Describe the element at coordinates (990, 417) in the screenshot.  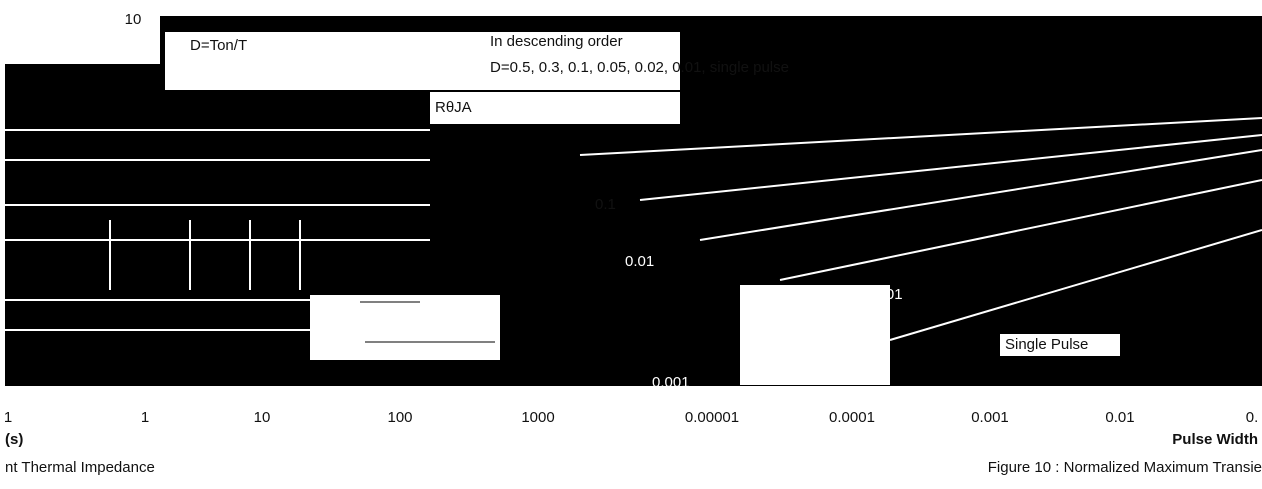
I see `x-tick-label: 0.001` at that location.